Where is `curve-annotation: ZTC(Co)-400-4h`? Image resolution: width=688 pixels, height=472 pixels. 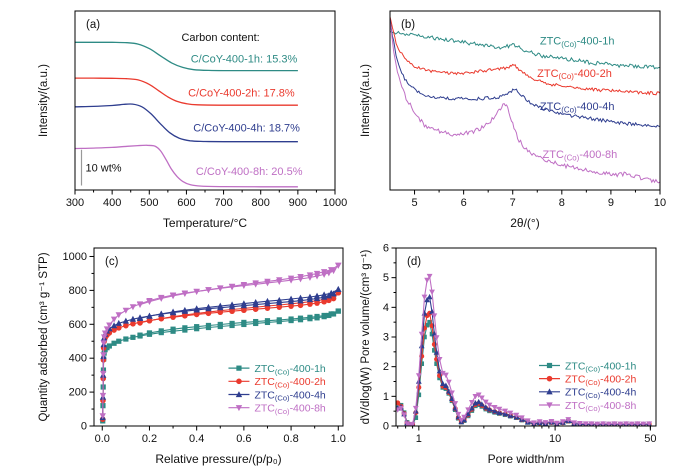
curve-annotation: ZTC(Co)-400-4h is located at coordinates (577, 107).